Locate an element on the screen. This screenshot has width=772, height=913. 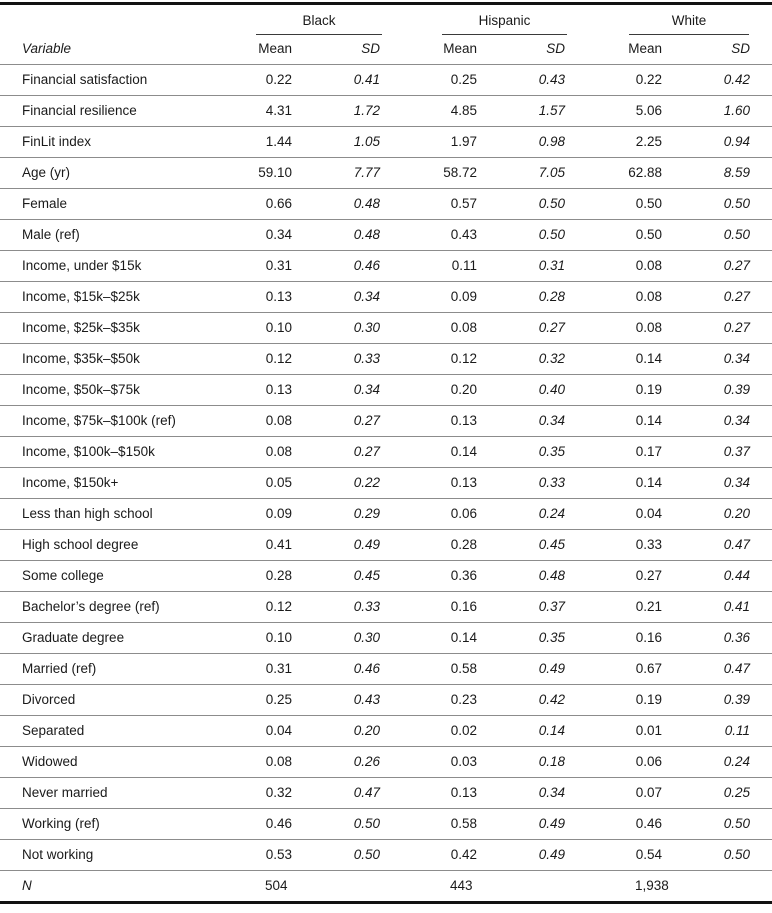
variable-cell: Income, $35k–$50k is located at coordinates (120, 359).